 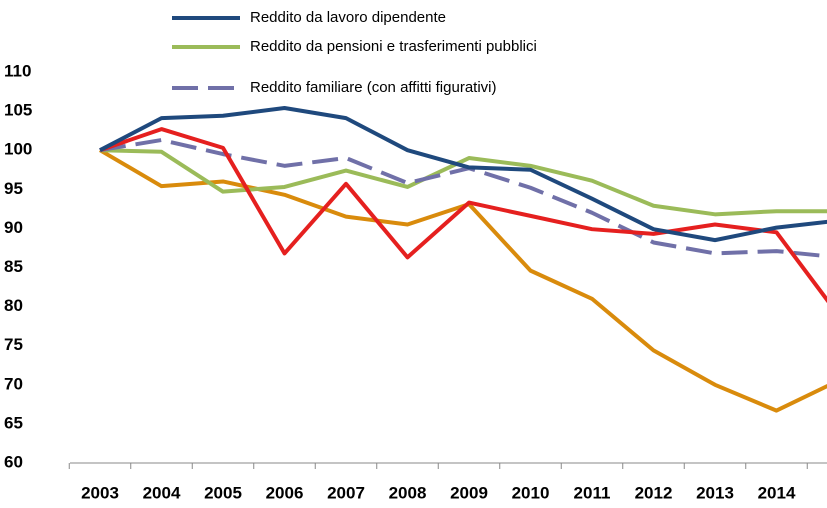 What do you see at coordinates (162, 492) in the screenshot?
I see `x-tick-label: 2004` at bounding box center [162, 492].